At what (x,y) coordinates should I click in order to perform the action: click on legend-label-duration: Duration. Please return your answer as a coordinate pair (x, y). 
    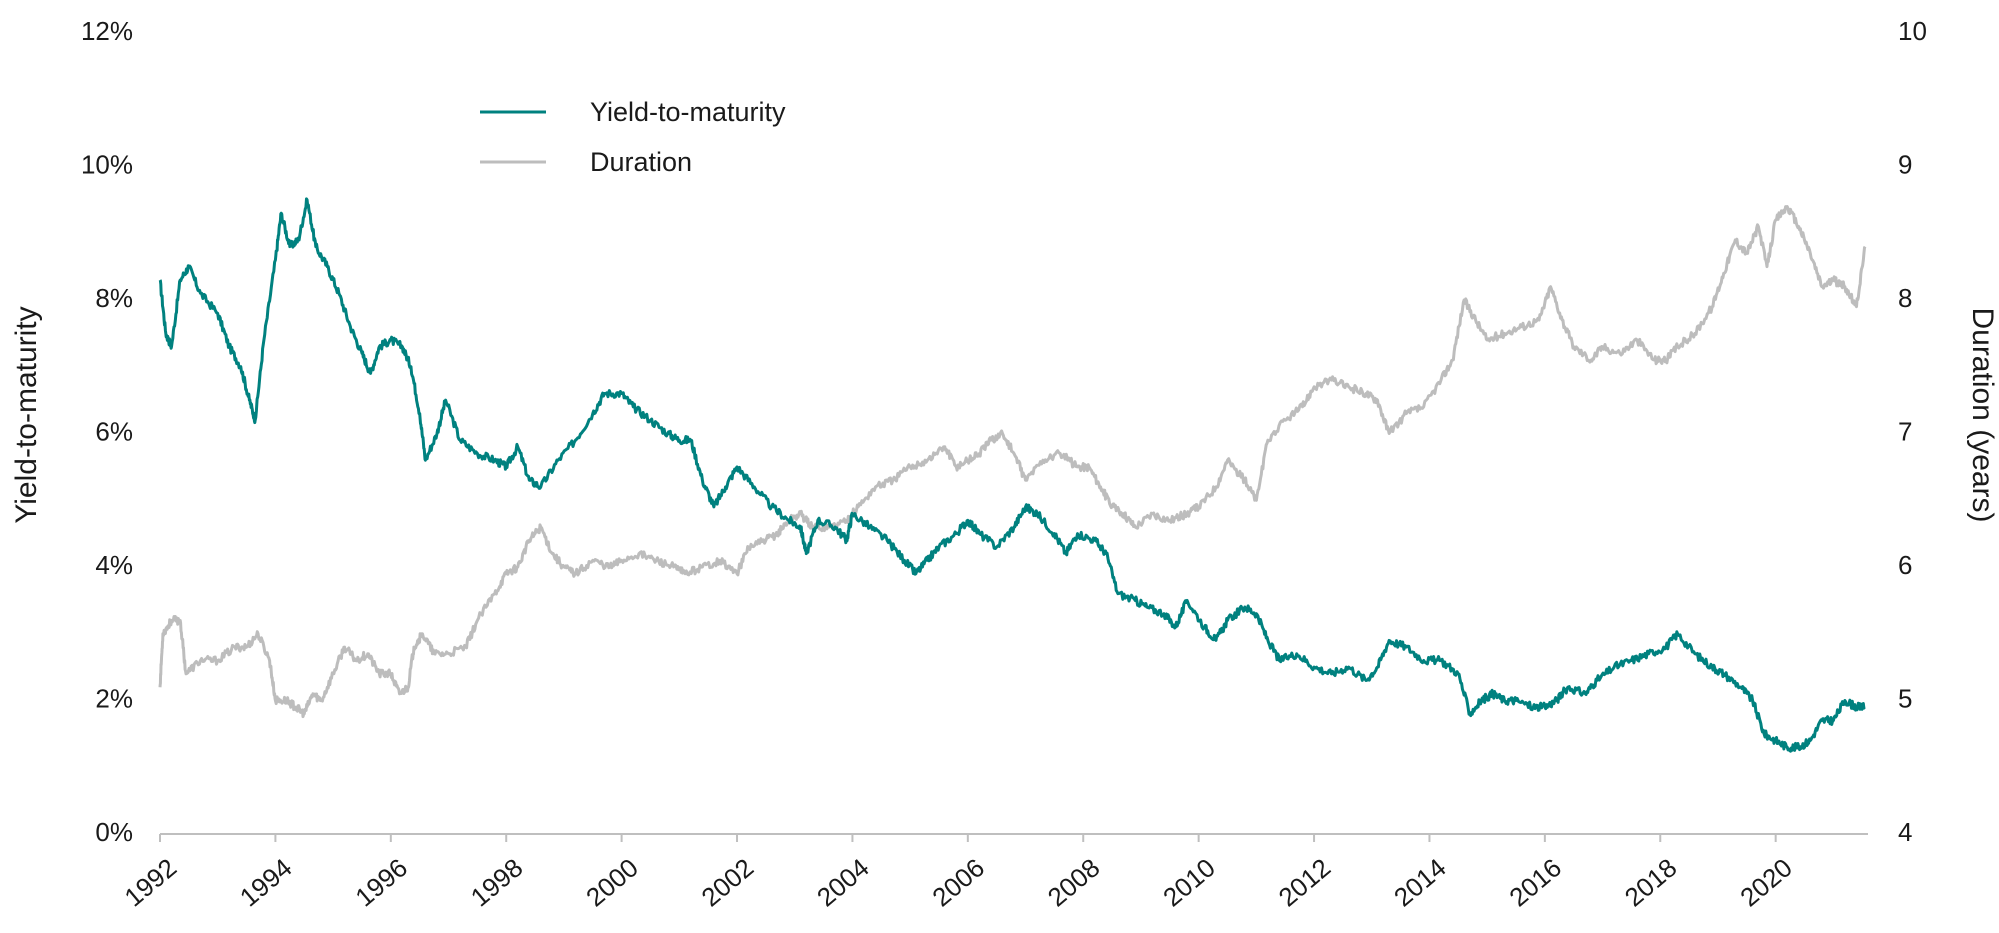
    Looking at the image, I should click on (641, 162).